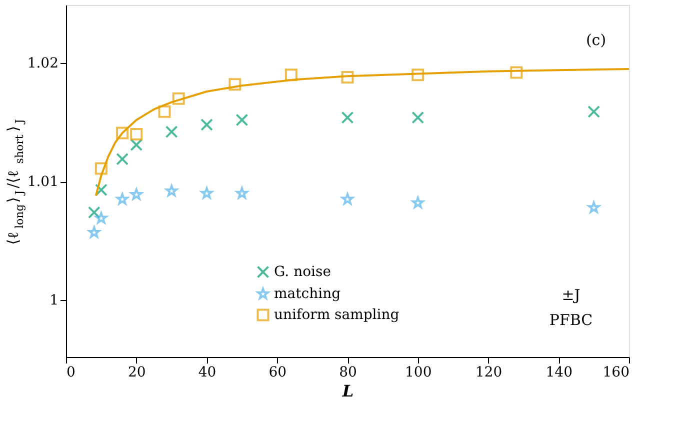  I want to click on x-tick-label: 100, so click(418, 372).